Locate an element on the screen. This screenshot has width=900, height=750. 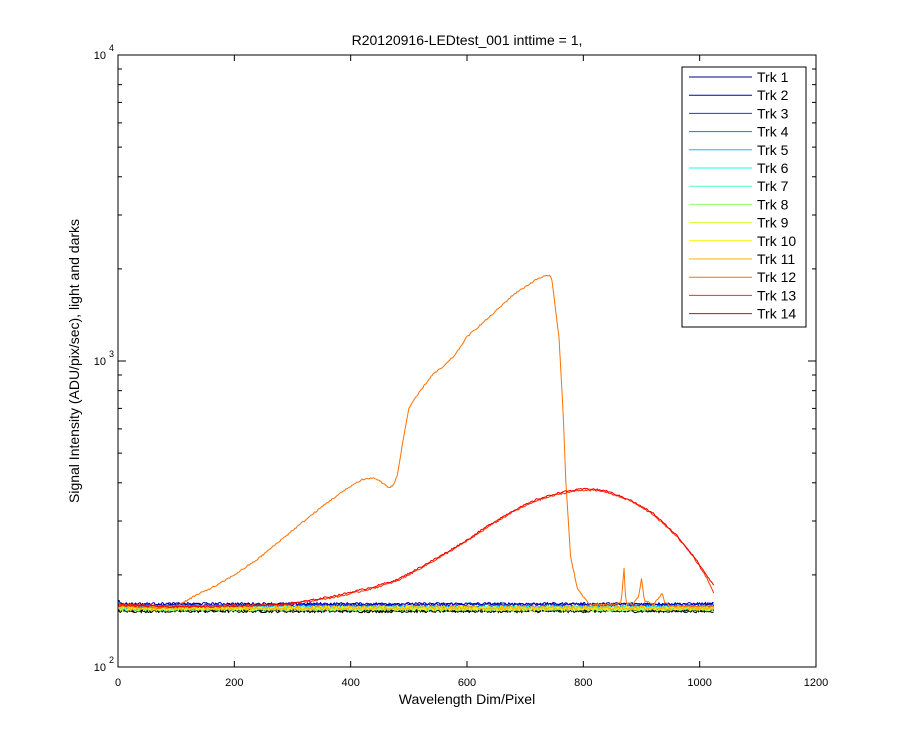
legend-label: Trk 2 is located at coordinates (773, 95).